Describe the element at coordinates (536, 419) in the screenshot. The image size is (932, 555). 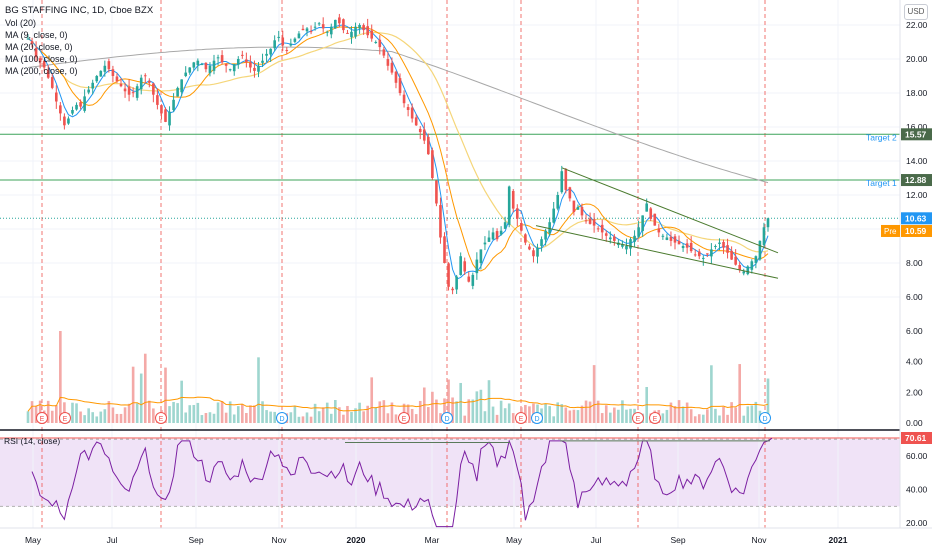
I see `svg-text: D` at that location.